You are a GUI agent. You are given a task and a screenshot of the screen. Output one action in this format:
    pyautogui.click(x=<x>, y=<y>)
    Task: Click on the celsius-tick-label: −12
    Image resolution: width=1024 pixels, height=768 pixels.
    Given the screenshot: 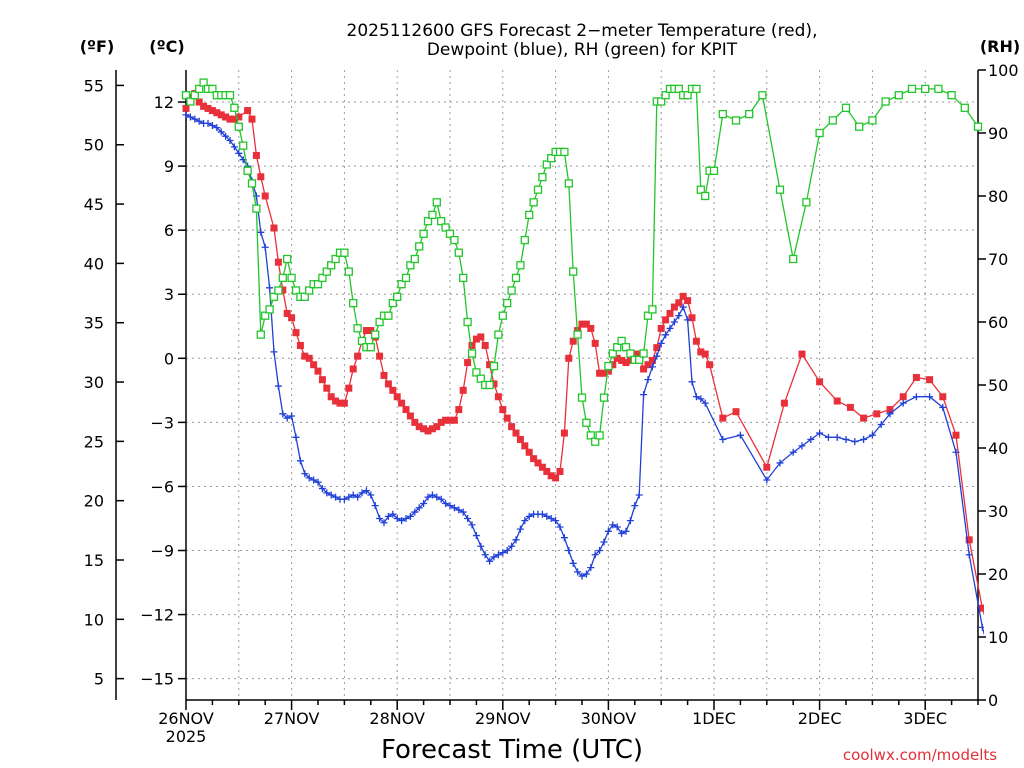 What is the action you would take?
    pyautogui.click(x=157, y=615)
    